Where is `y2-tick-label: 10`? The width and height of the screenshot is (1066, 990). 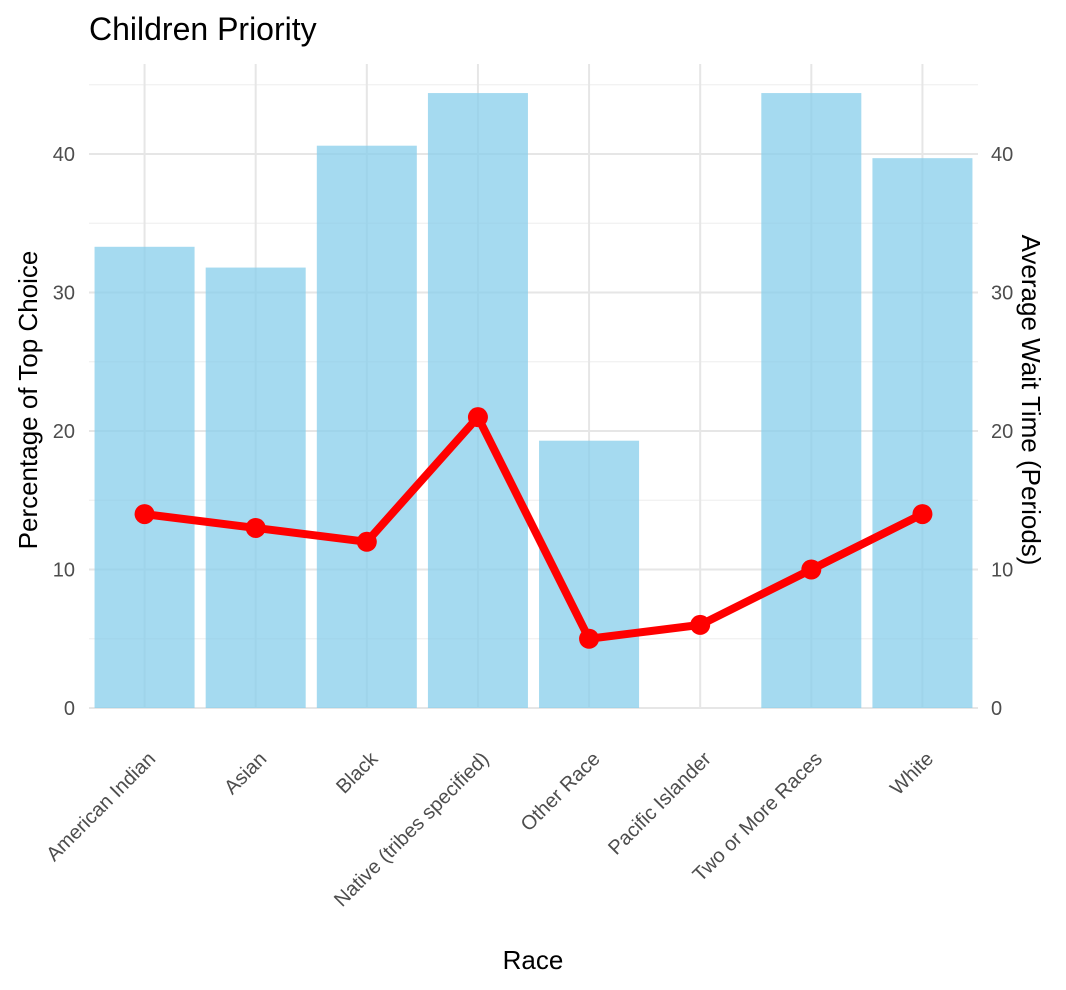 y2-tick-label: 10 is located at coordinates (1002, 571).